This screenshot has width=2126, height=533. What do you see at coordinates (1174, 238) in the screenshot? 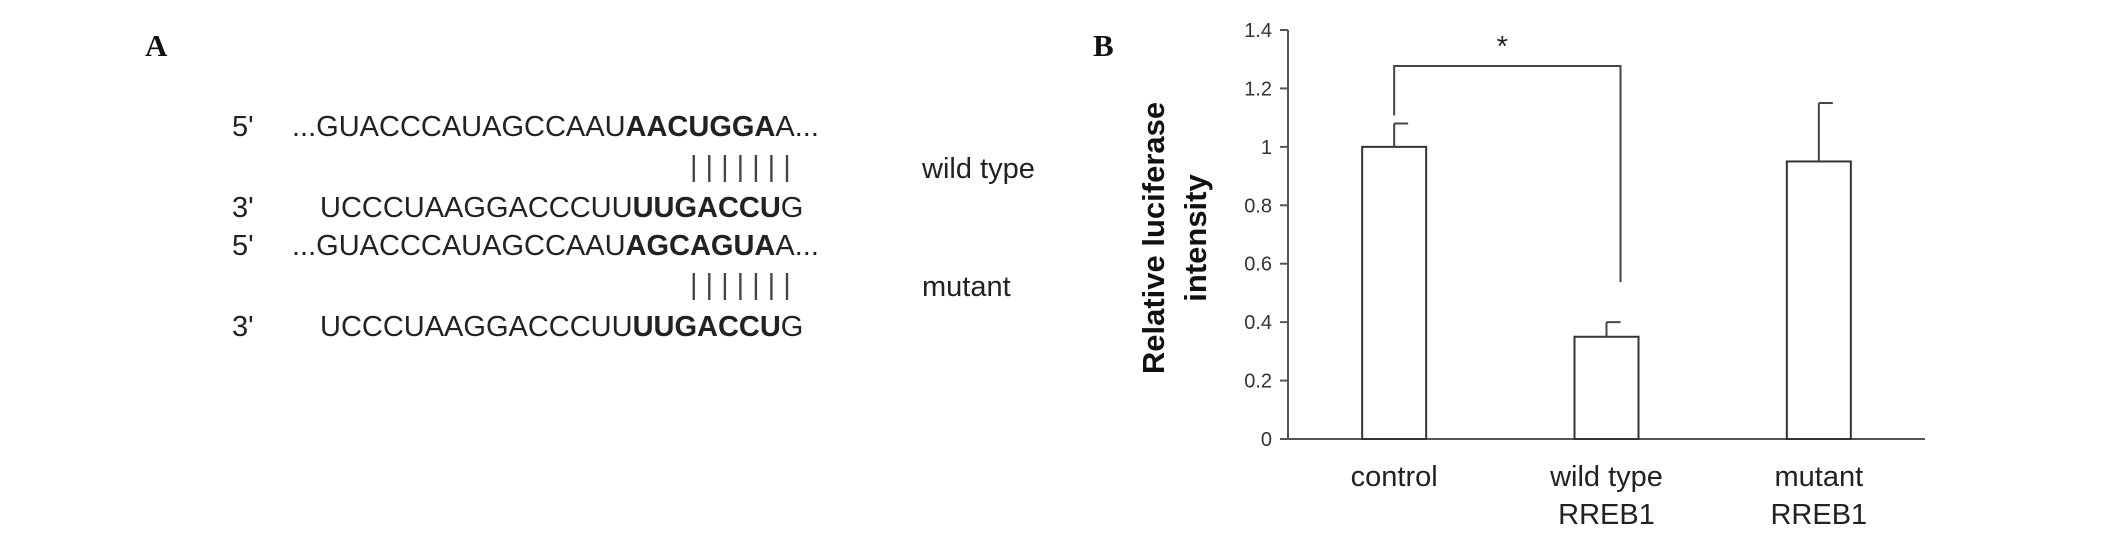
I see `y-axis-label: Relative luciferase intensity` at bounding box center [1174, 238].